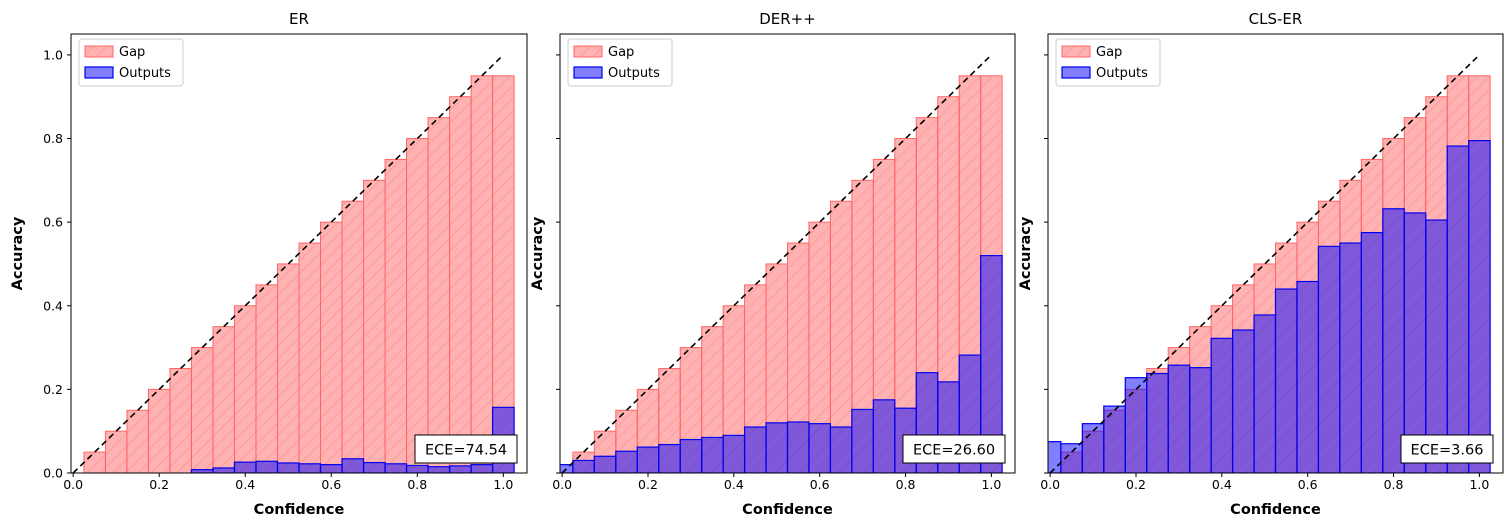 The height and width of the screenshot is (527, 1509). I want to click on x-tick-label: 0.4, so click(734, 484).